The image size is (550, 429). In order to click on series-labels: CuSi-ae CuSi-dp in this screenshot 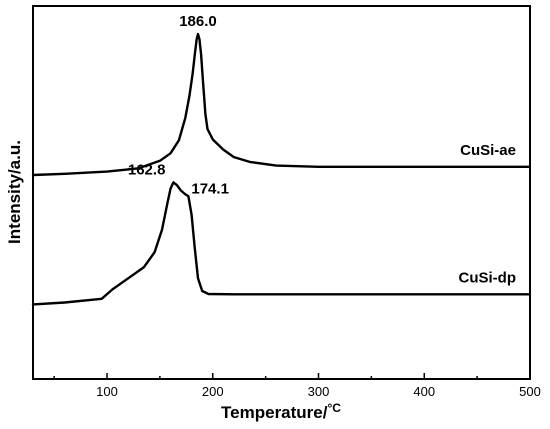, I will do `click(488, 214)`.